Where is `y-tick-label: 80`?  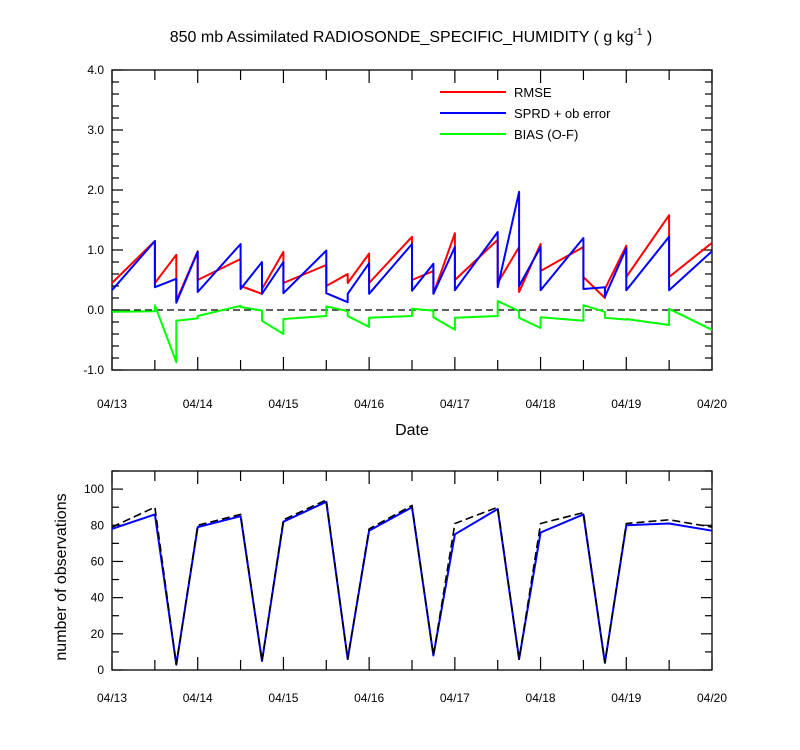
y-tick-label: 80 is located at coordinates (98, 525).